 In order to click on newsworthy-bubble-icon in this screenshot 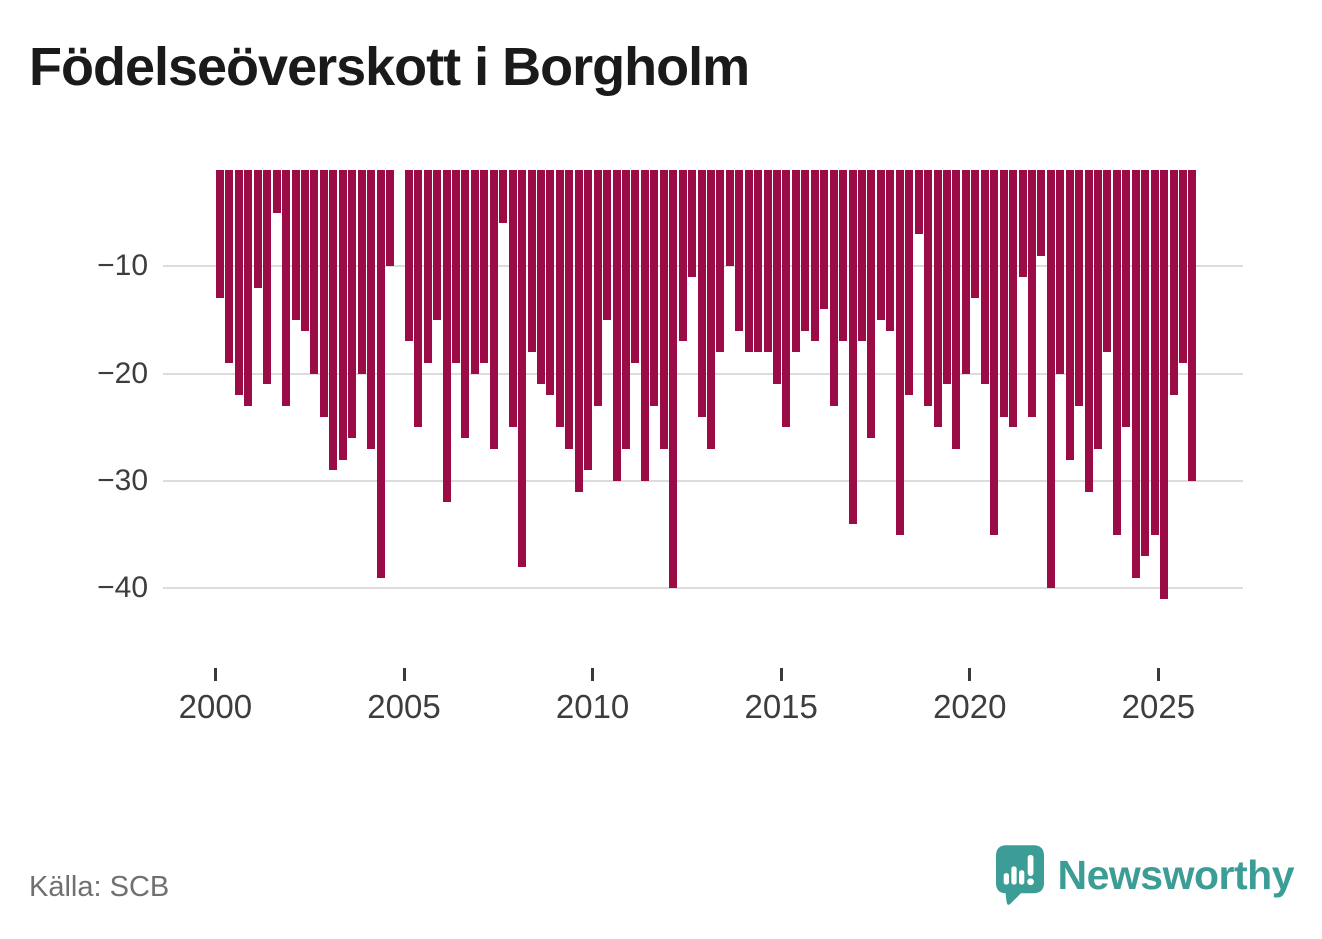, I will do `click(1019, 875)`.